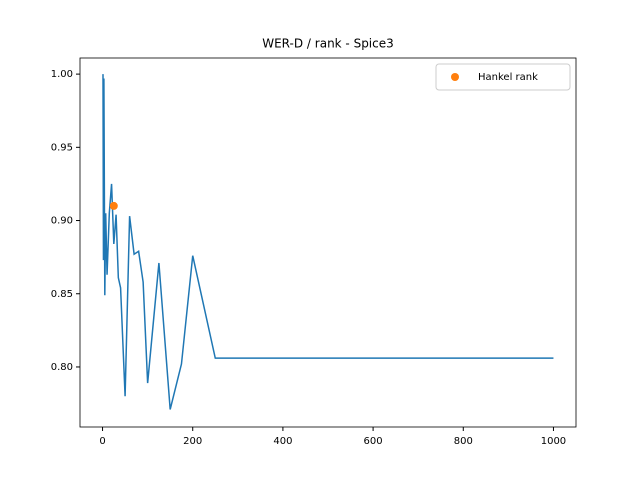 This screenshot has height=484, width=640. I want to click on chart-title: WER-D / rank - Spice3, so click(328, 44).